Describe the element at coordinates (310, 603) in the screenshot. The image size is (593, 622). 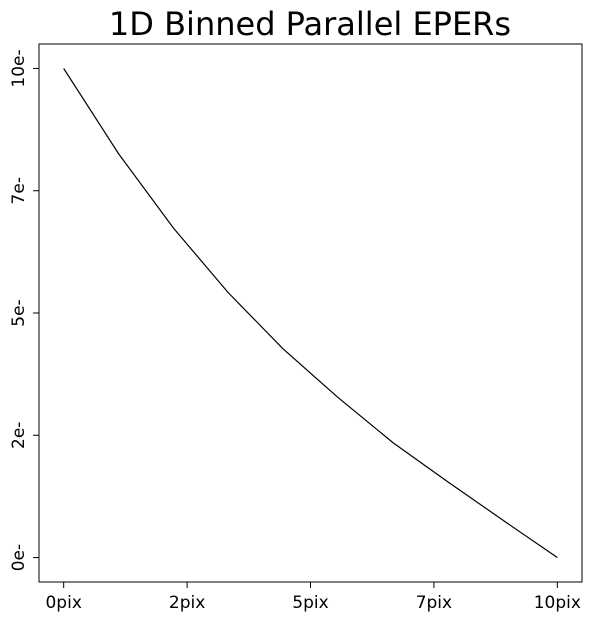
I see `x-tick-label: 5pix` at that location.